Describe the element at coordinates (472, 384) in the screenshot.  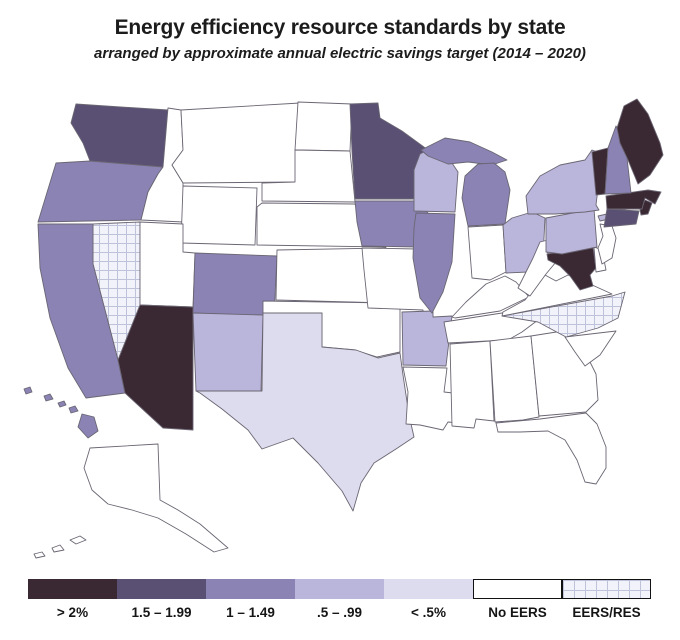
I see `state-MS` at that location.